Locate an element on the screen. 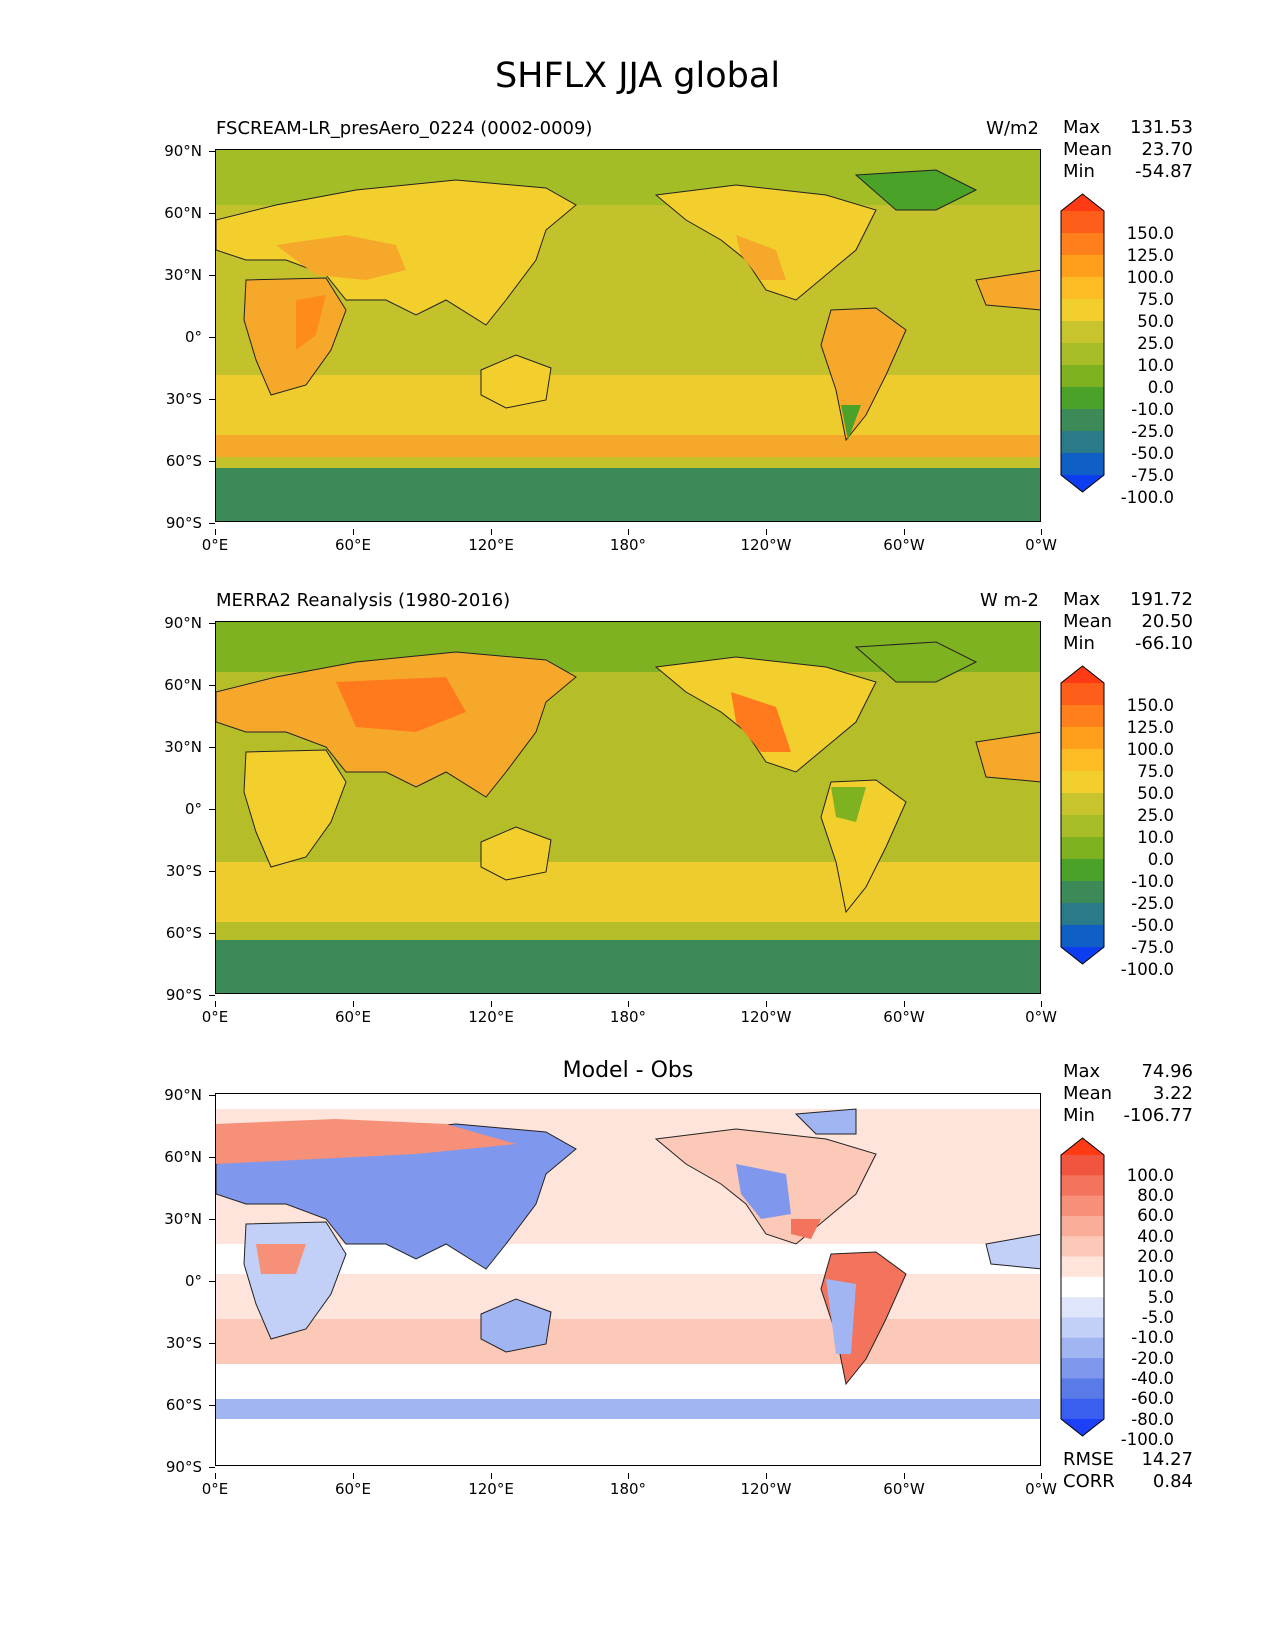 This screenshot has height=1650, width=1275. canadian-arctic is located at coordinates (825, 1121).